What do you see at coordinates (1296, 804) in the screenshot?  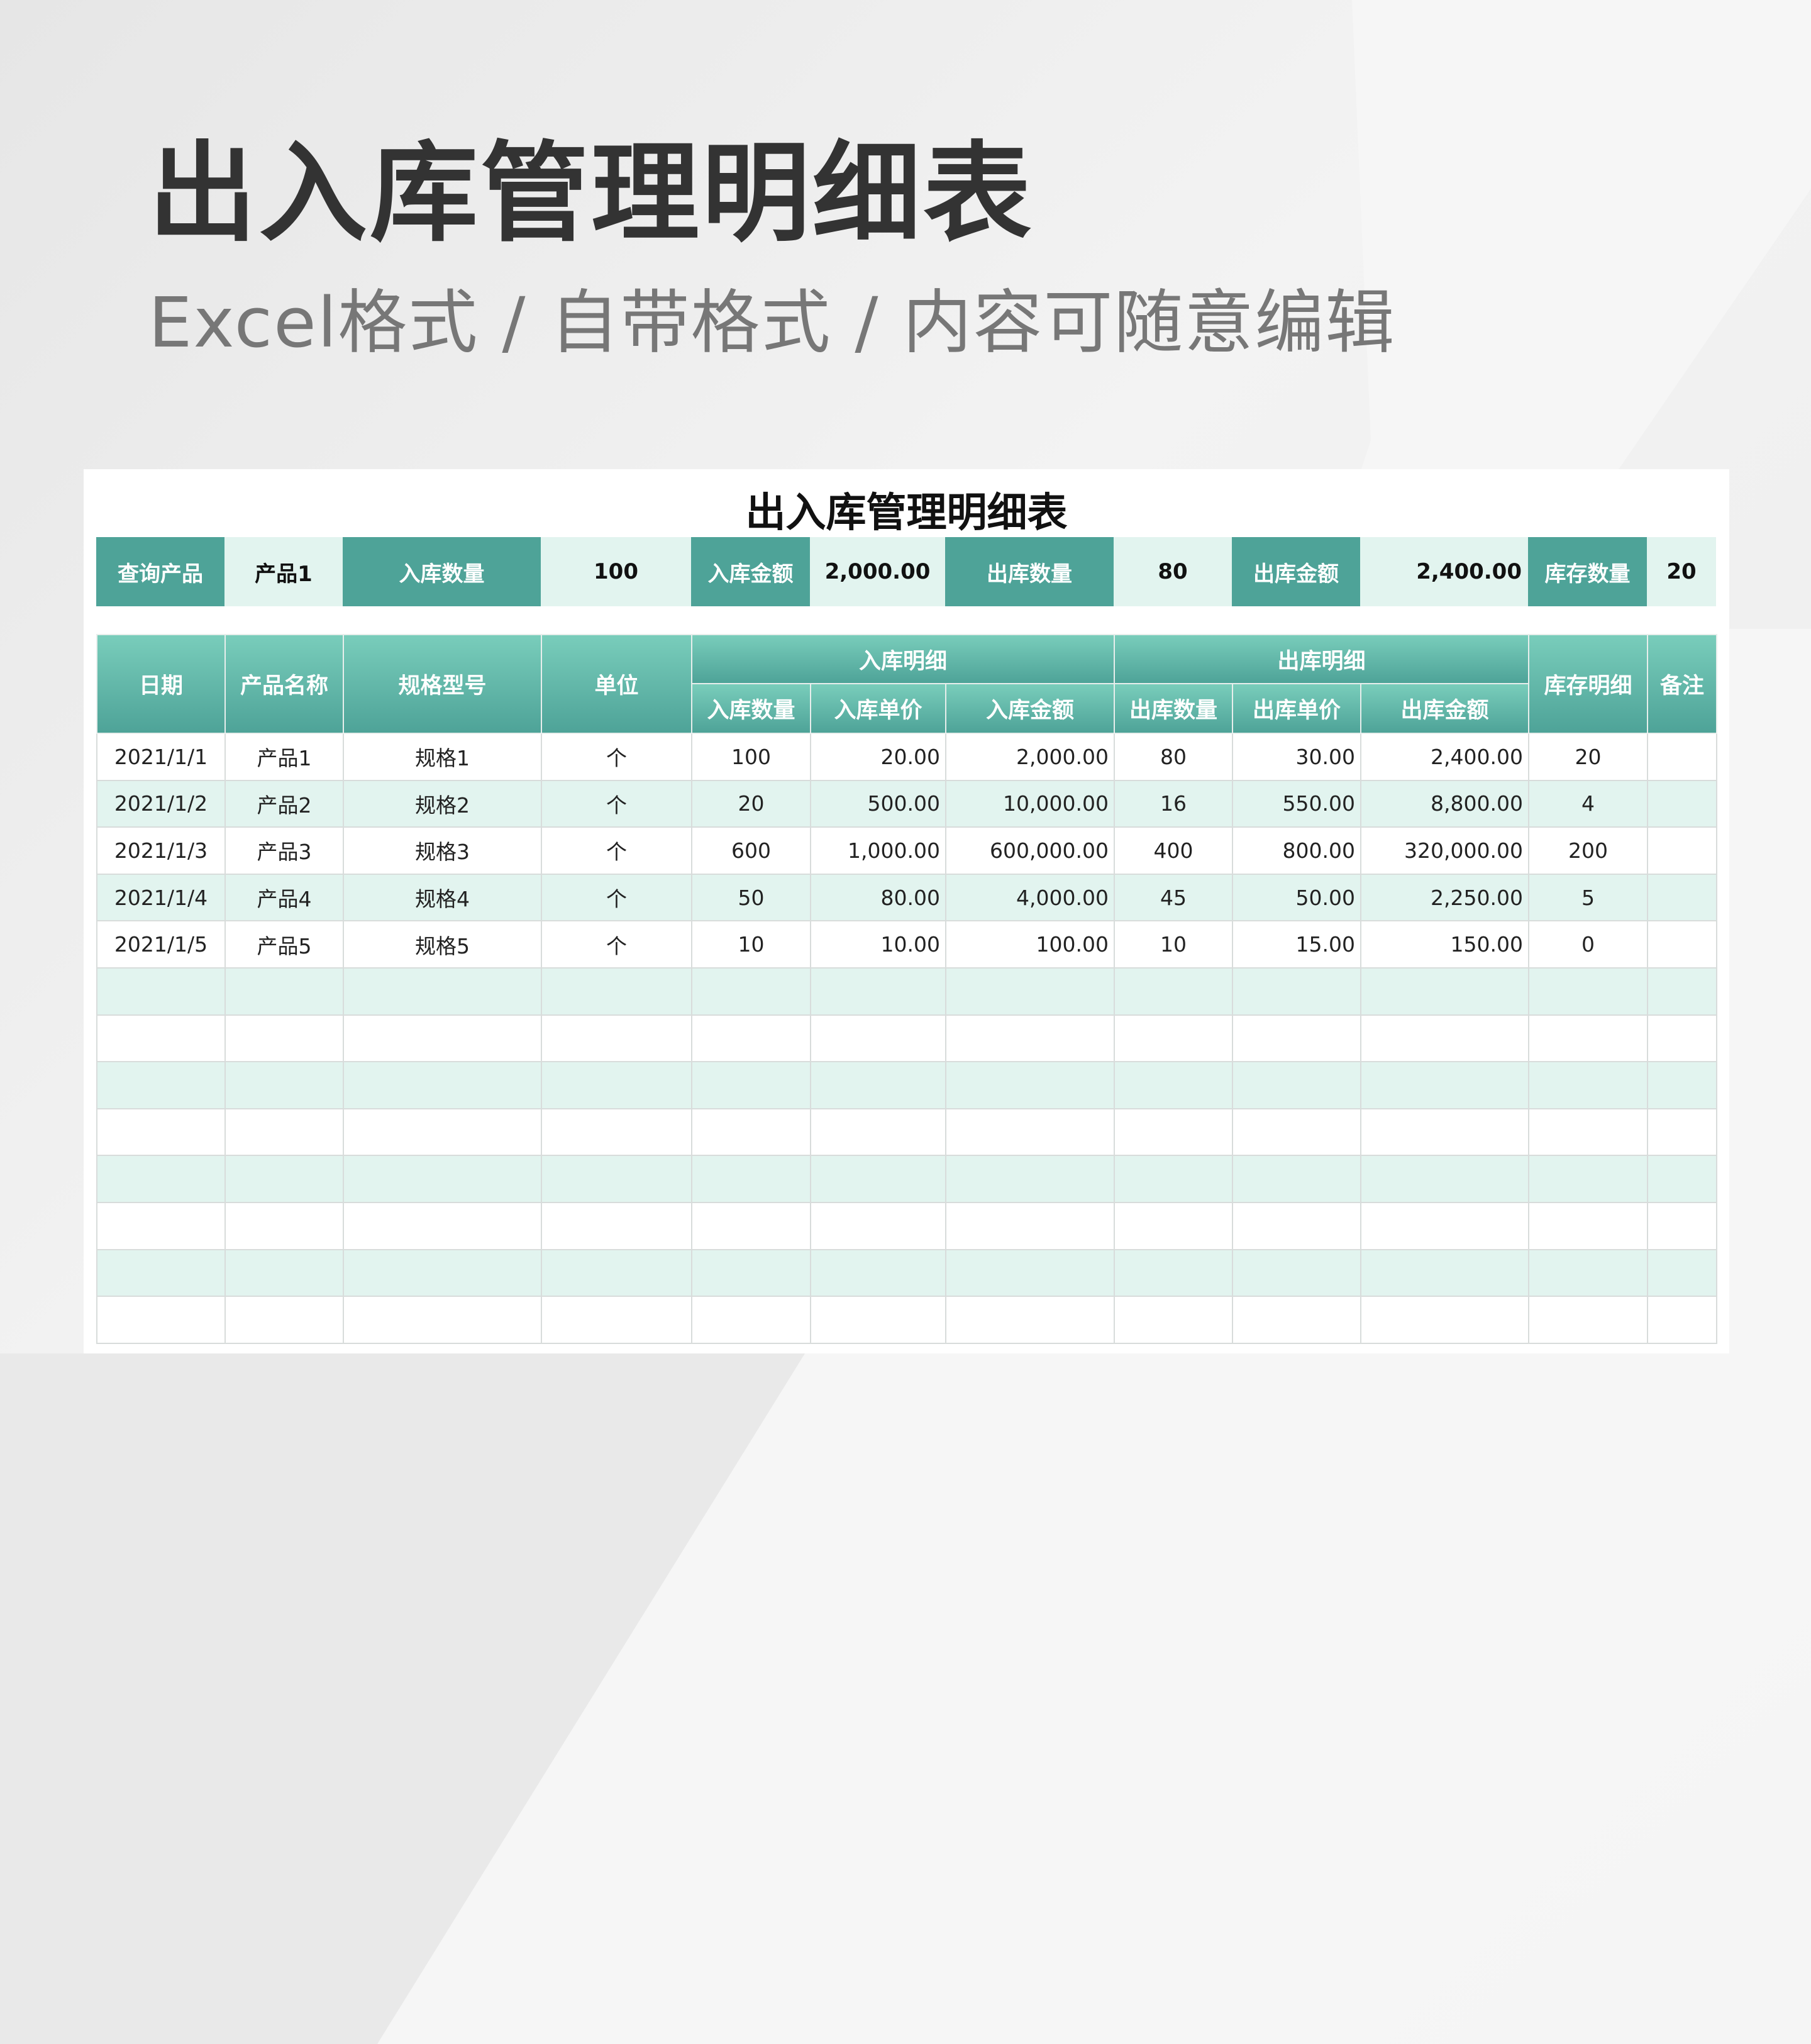 I see `table-cell: 550.00` at bounding box center [1296, 804].